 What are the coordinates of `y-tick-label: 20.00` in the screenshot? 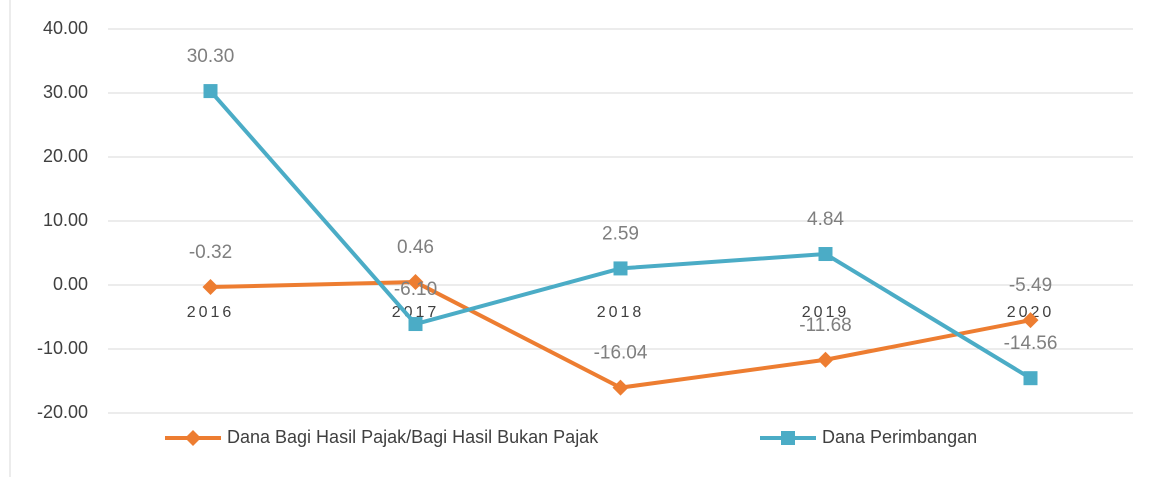 It's located at (65, 156).